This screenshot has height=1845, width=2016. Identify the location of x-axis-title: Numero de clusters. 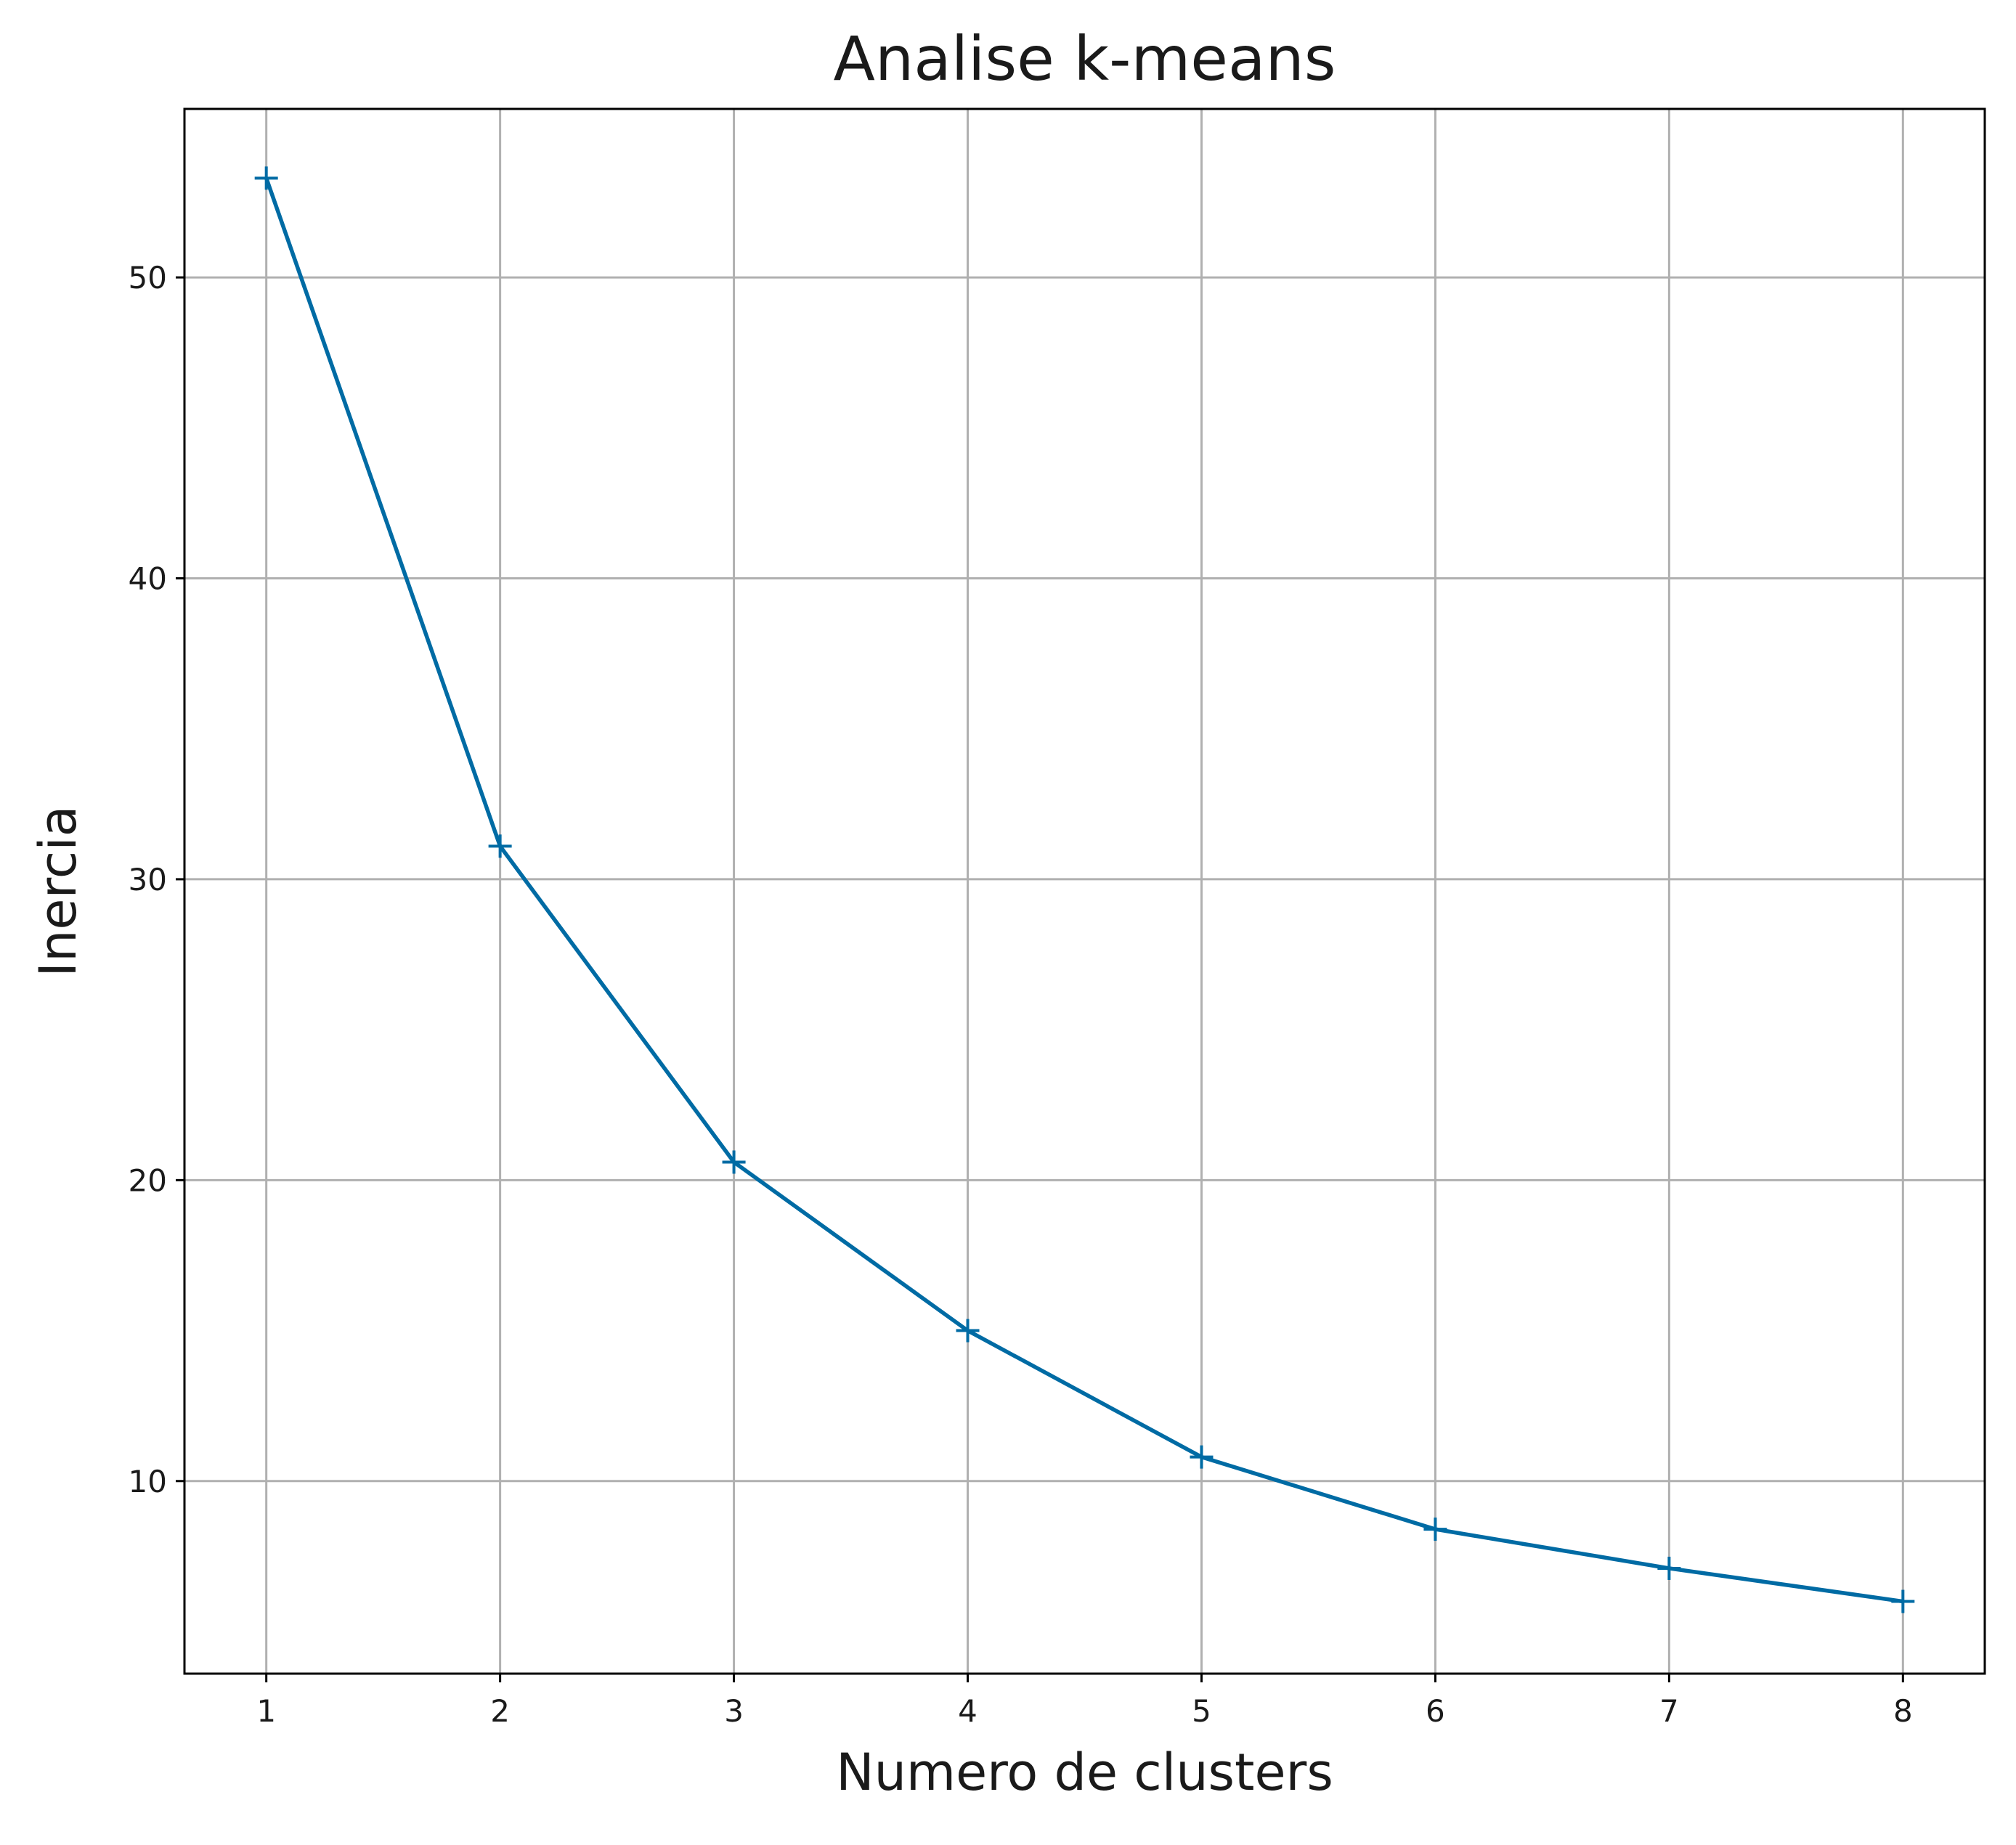
(1084, 1772).